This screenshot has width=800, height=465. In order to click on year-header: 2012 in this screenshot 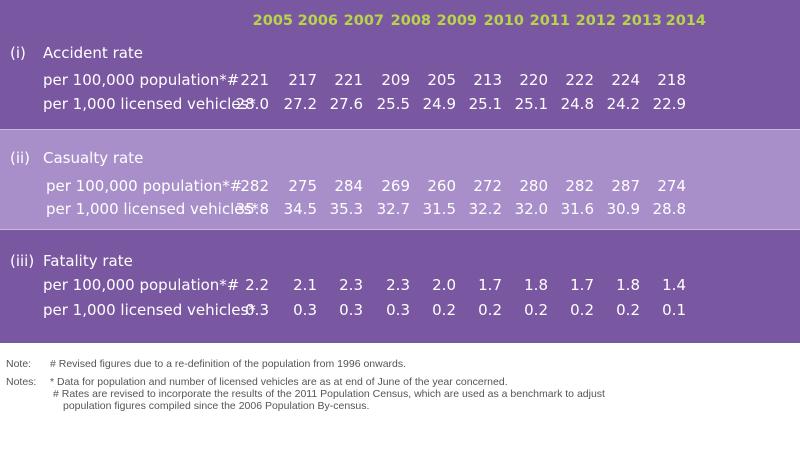, I will do `click(595, 21)`.